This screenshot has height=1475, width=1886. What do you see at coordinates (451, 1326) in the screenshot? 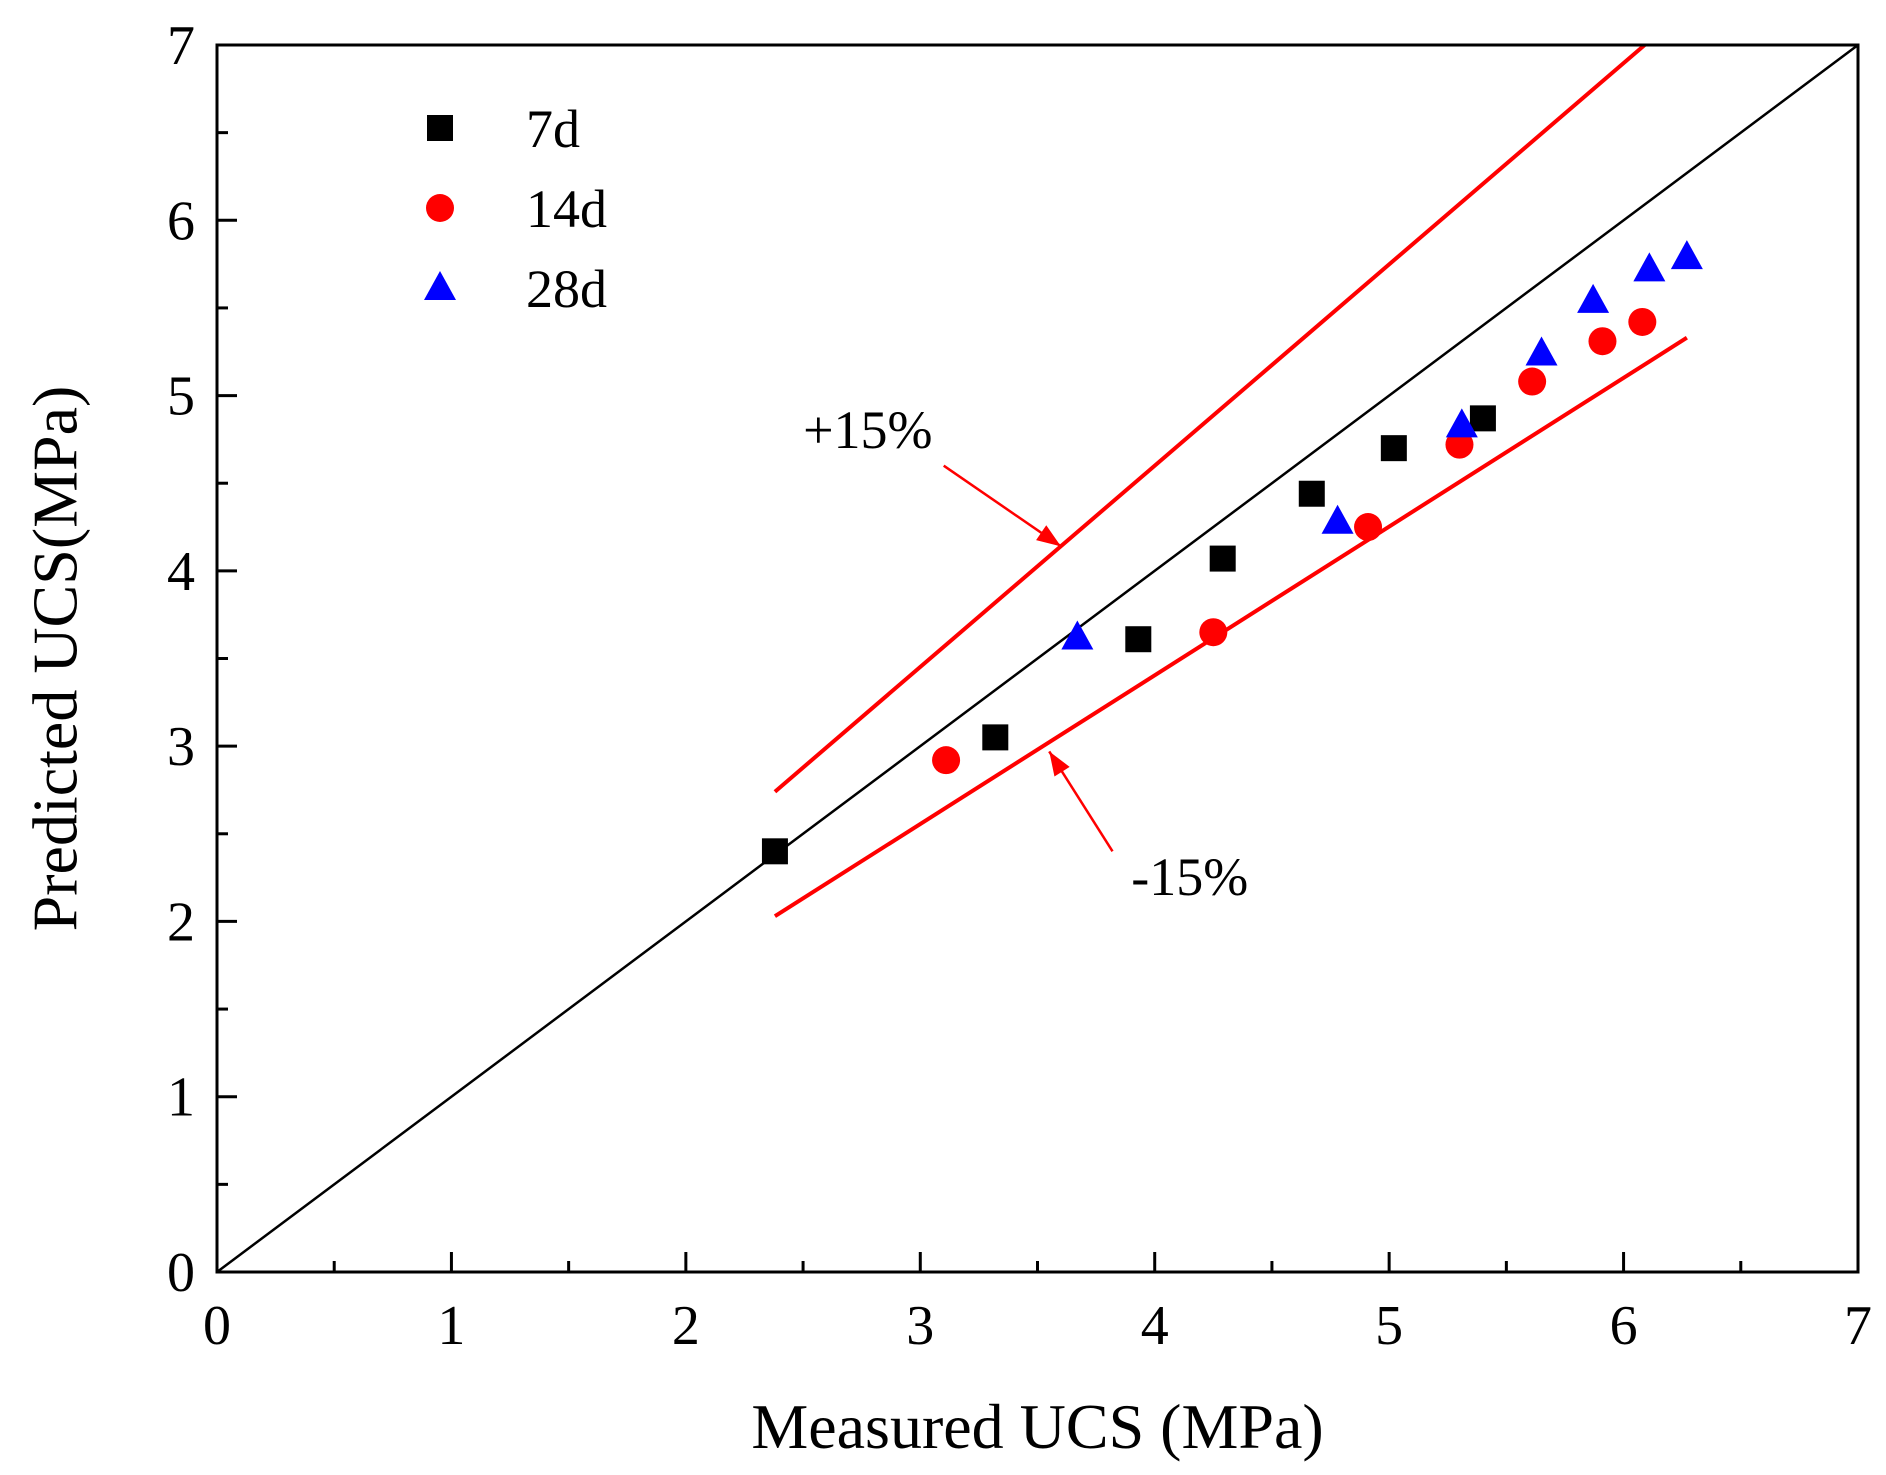
I see `x-tick-label: 1` at bounding box center [451, 1326].